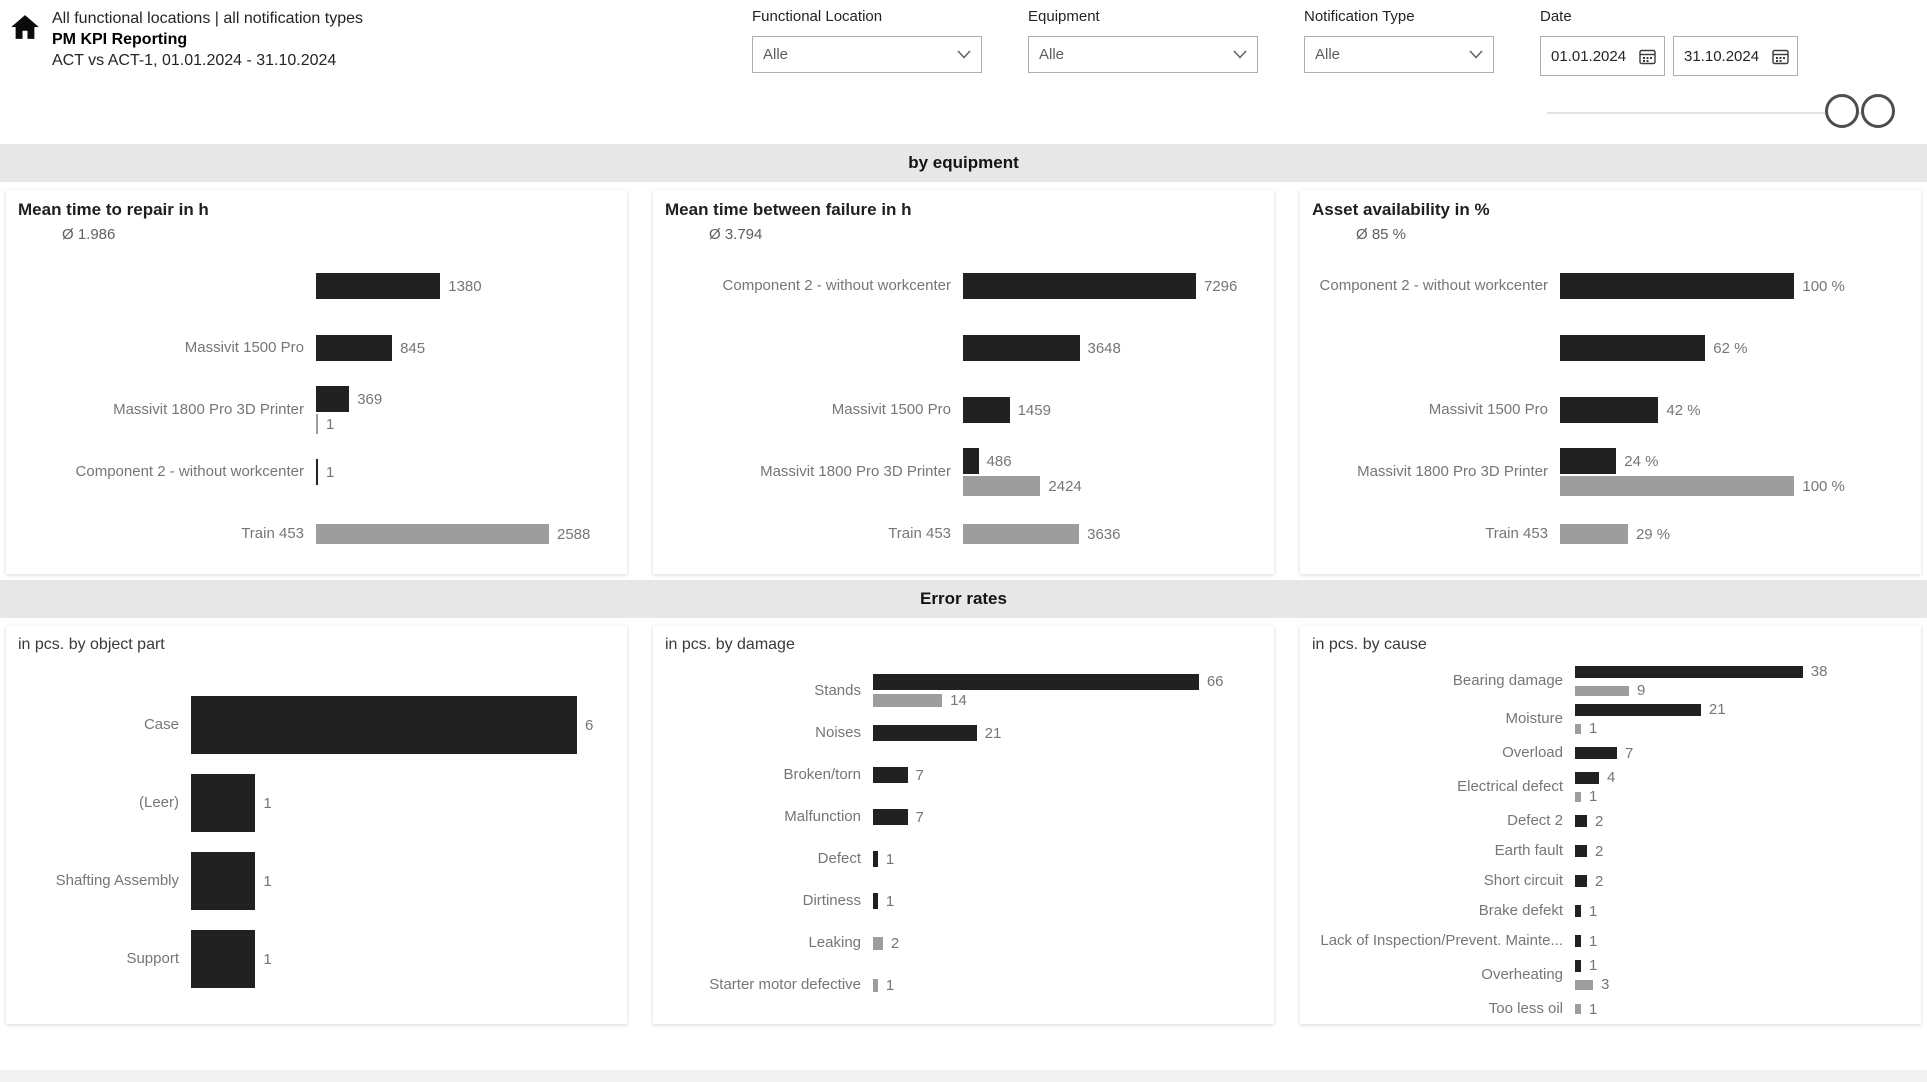 The image size is (1927, 1082). What do you see at coordinates (1528, 850) in the screenshot?
I see `category-label: Earth fault` at bounding box center [1528, 850].